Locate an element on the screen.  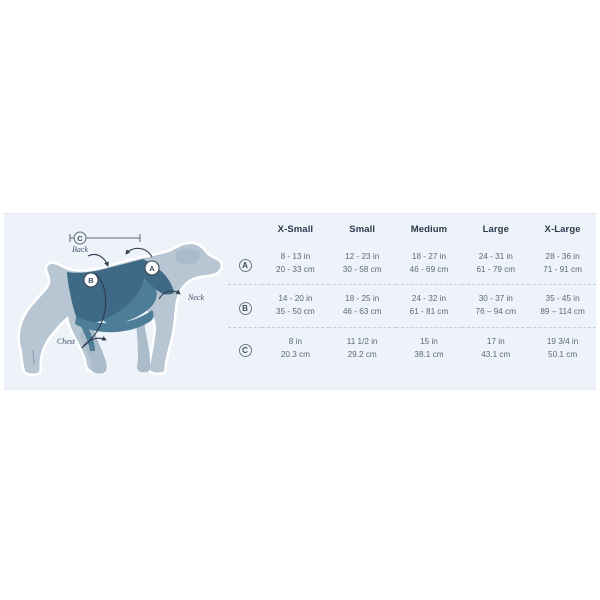
marker-a-circle is located at coordinates (152, 268).